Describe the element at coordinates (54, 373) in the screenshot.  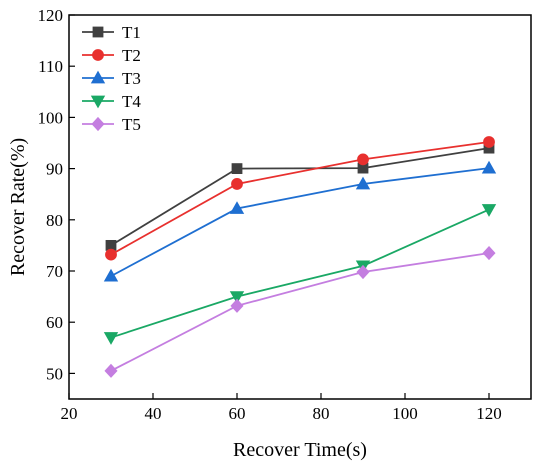
I see `y-tick-label: 50` at that location.